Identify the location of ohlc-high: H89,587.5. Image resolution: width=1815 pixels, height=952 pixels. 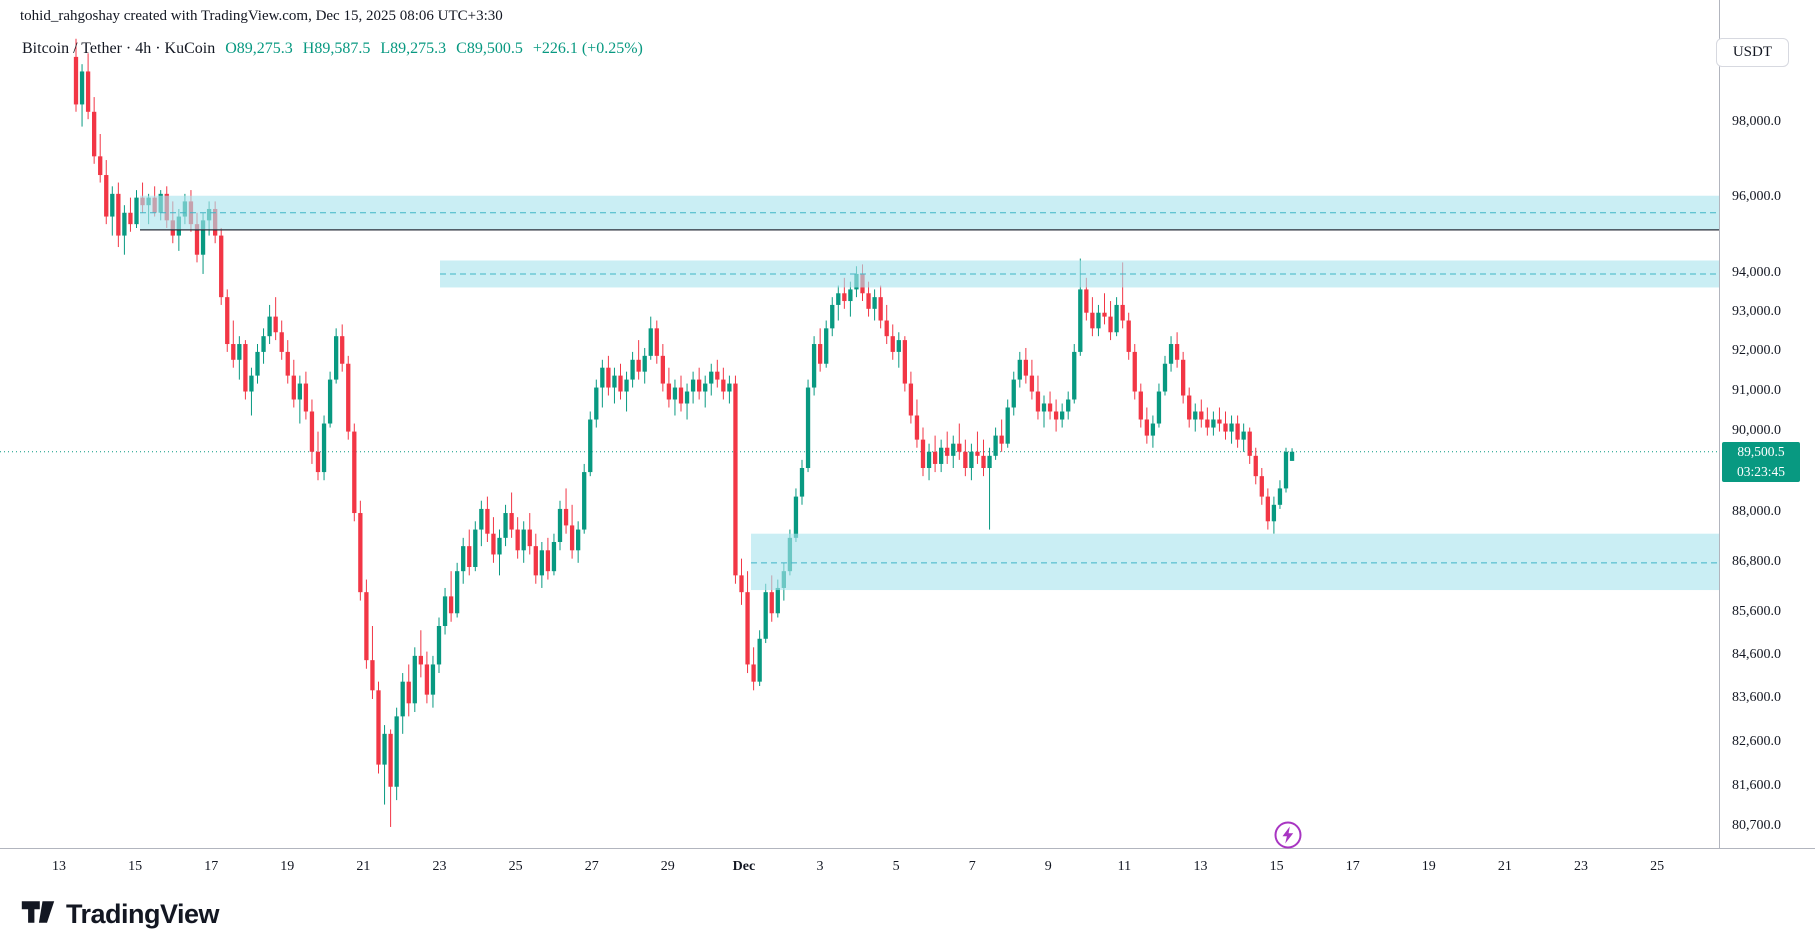
(336, 48).